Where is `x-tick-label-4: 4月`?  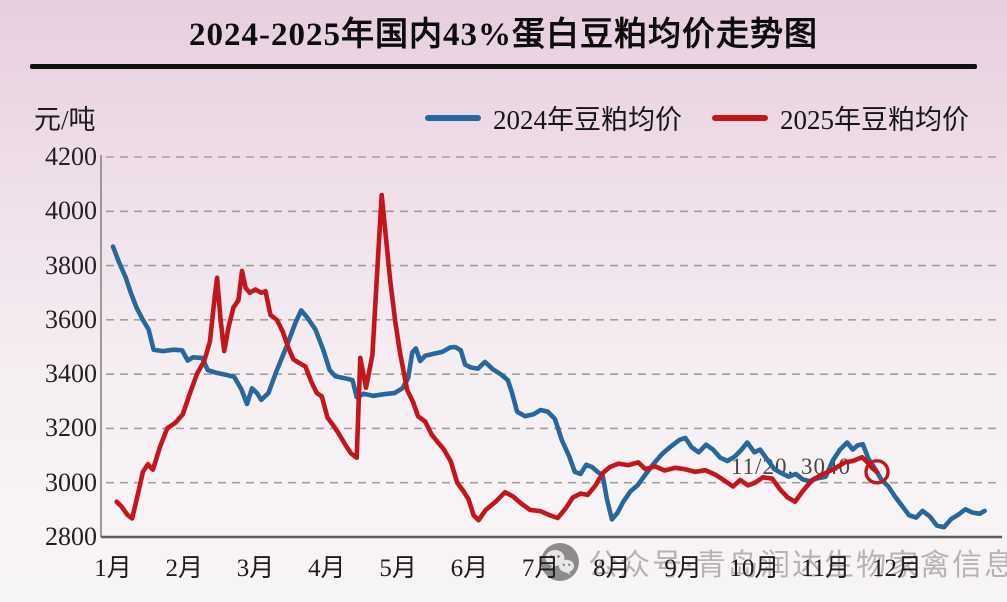
x-tick-label-4: 4月 is located at coordinates (327, 568).